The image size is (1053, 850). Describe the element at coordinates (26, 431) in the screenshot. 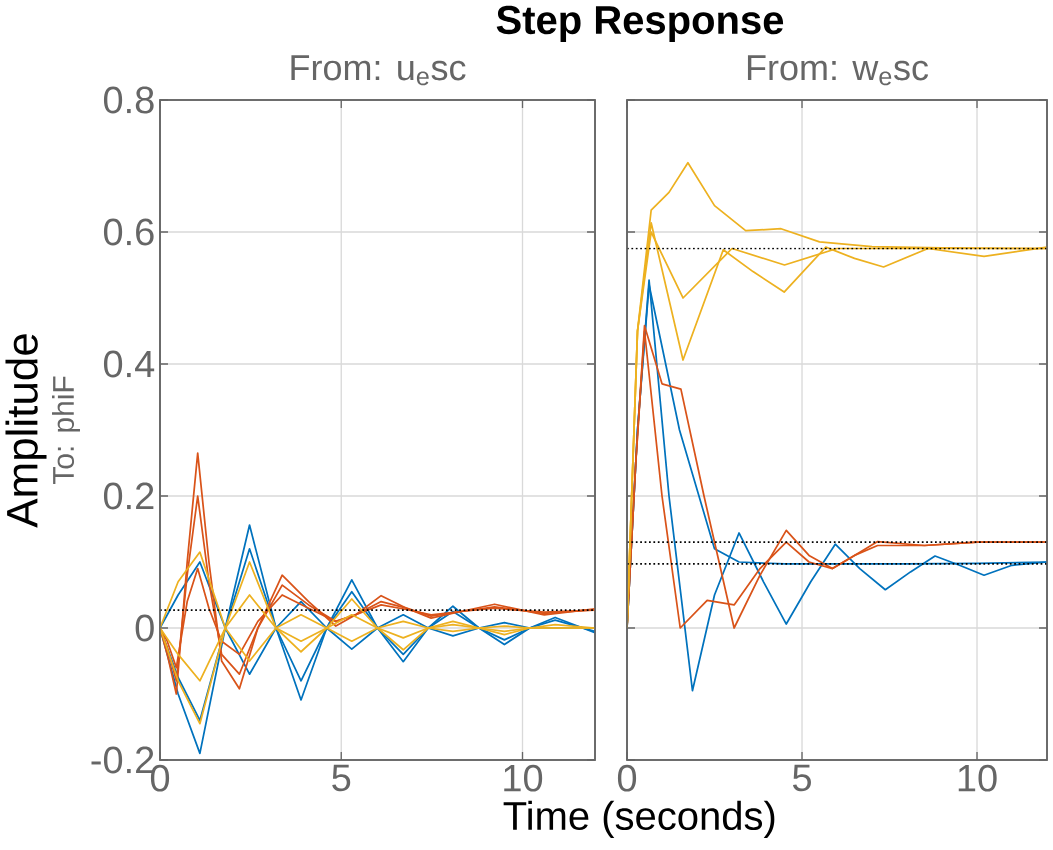

I see `y-axis-title: Amplitude` at that location.